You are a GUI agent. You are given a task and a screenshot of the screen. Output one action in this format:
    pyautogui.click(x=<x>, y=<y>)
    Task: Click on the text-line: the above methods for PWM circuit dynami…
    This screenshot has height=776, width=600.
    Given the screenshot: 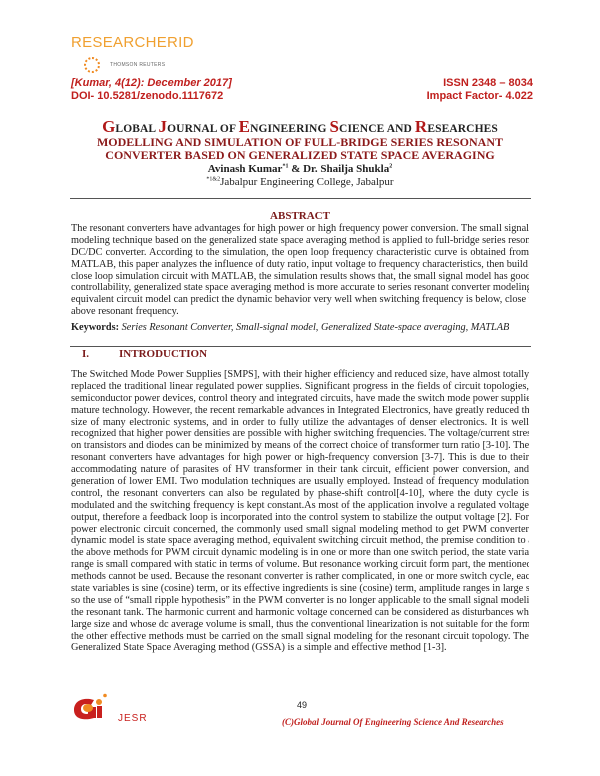 What is the action you would take?
    pyautogui.click(x=300, y=553)
    